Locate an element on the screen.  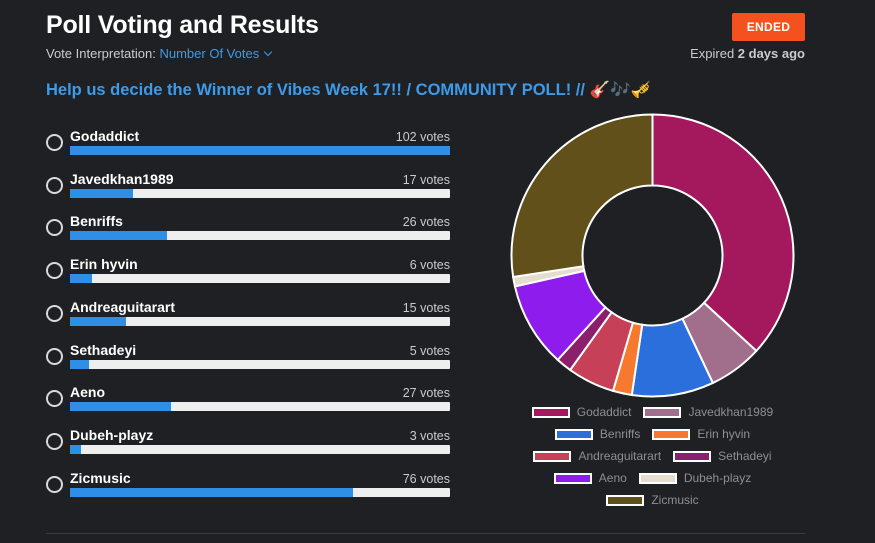
option-votes: 26 votes is located at coordinates (426, 222).